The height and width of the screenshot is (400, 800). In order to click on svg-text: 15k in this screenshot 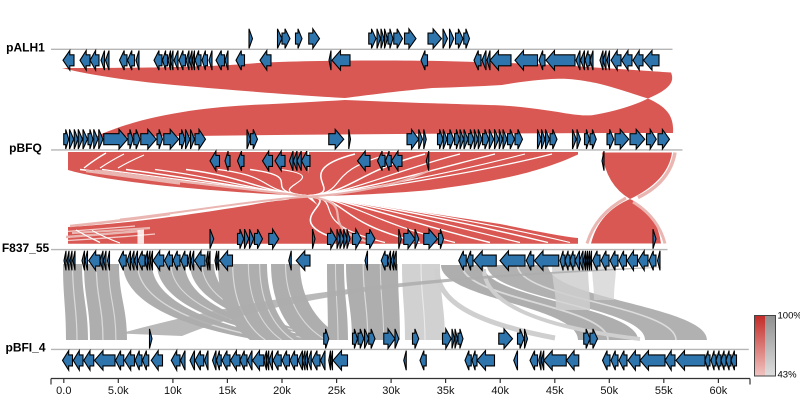, I will do `click(228, 391)`.